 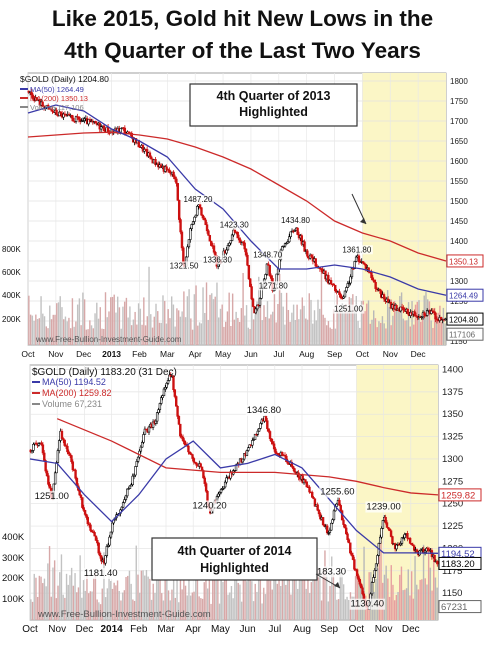 What do you see at coordinates (209, 505) in the screenshot?
I see `price-label: 1240.20` at bounding box center [209, 505].